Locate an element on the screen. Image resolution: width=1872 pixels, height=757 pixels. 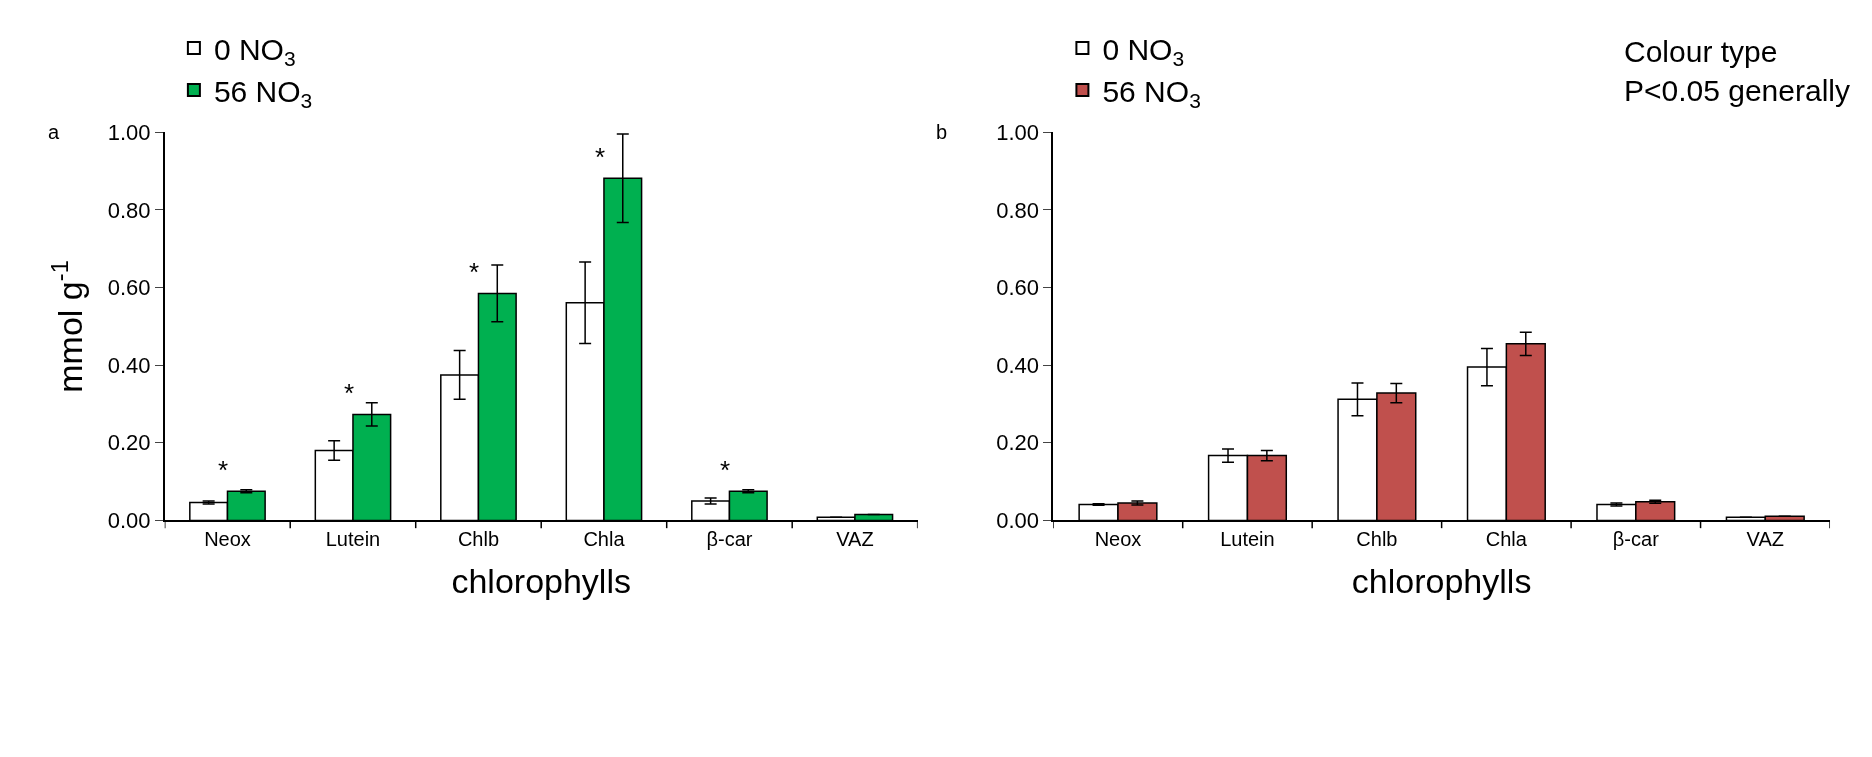
chart-title: a is located at coordinates (54, 132).